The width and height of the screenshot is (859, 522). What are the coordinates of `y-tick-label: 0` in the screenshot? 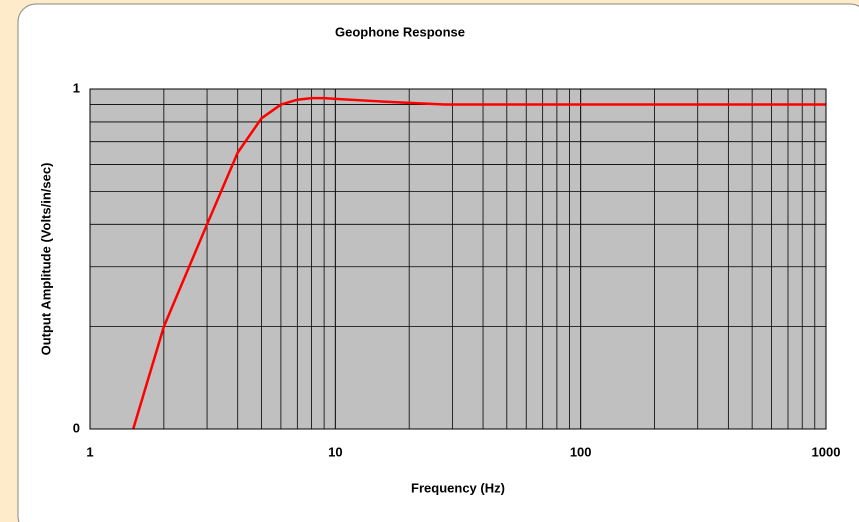 It's located at (76, 427).